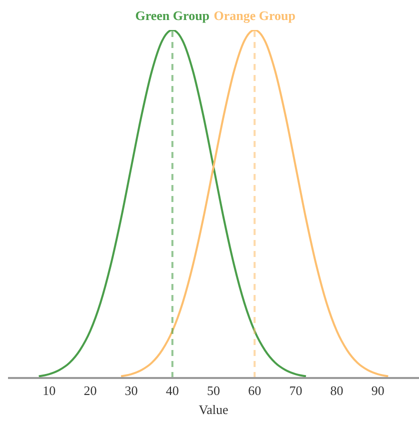 The height and width of the screenshot is (424, 419). I want to click on x-tick-label: 20, so click(90, 390).